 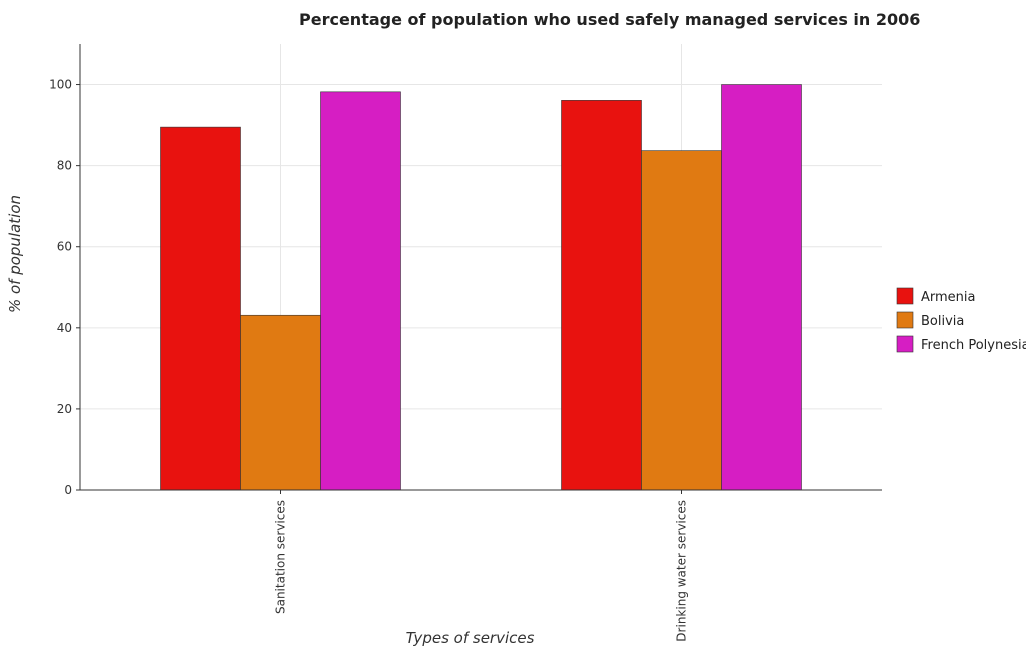 What do you see at coordinates (60, 85) in the screenshot?
I see `y-tick-label: 100` at bounding box center [60, 85].